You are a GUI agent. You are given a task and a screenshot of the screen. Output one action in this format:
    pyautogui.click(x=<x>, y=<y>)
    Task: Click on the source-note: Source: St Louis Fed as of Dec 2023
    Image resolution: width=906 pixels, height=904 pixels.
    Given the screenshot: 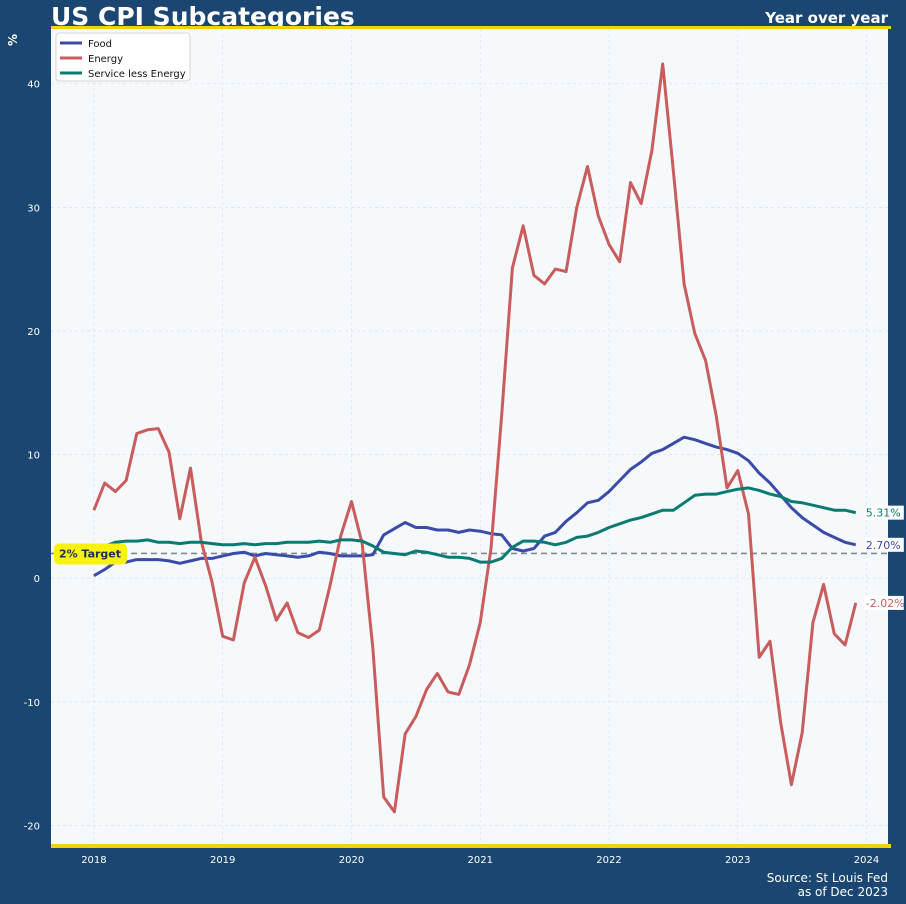 What is the action you would take?
    pyautogui.click(x=827, y=885)
    